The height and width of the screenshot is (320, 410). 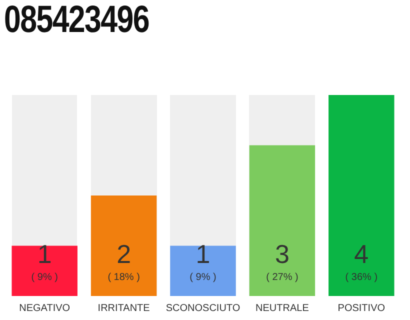 What do you see at coordinates (282, 261) in the screenshot?
I see `data-label: 3 ( 27% )` at bounding box center [282, 261].